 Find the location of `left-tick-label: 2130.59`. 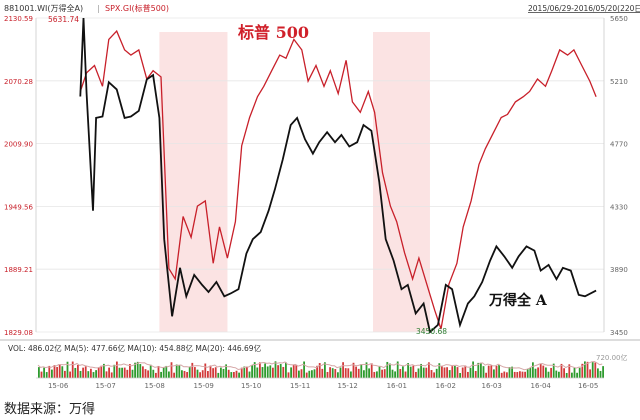

left-tick-label: 2130.59 is located at coordinates (18, 19).